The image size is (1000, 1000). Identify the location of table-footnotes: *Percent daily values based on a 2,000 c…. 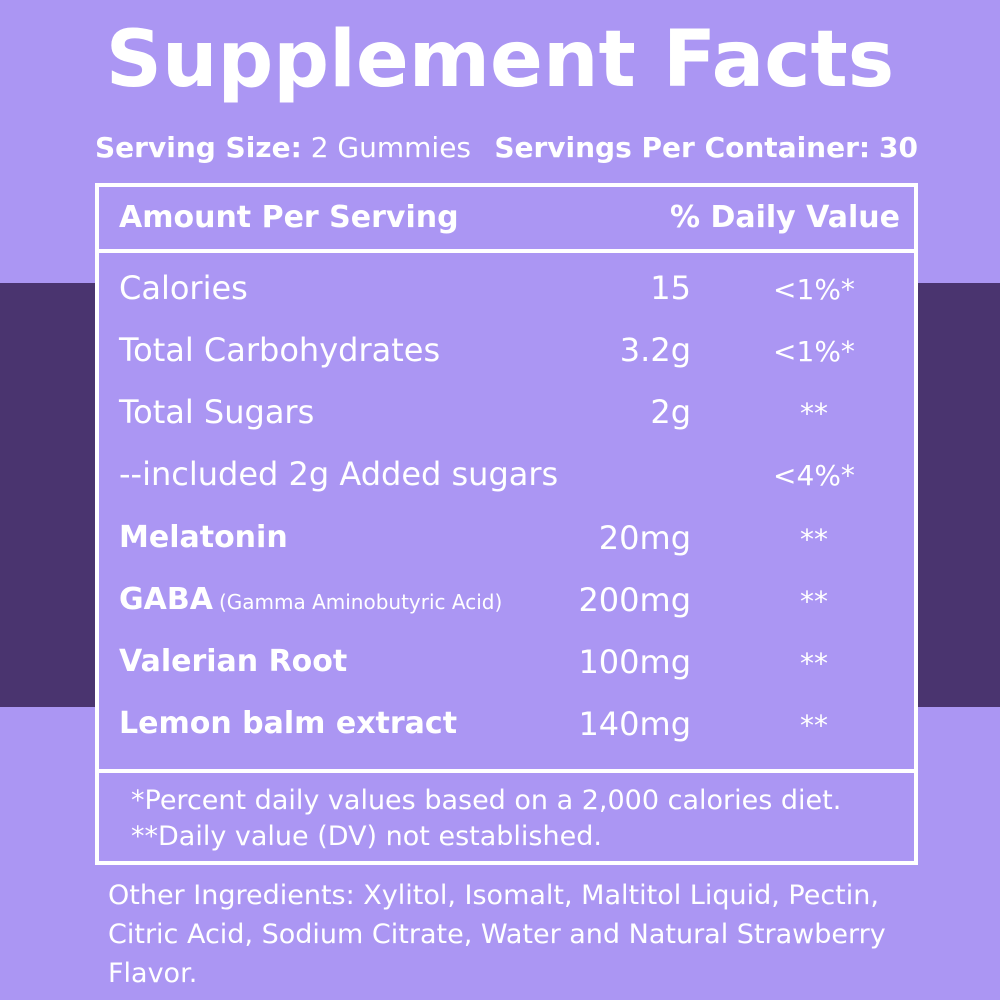
(506, 819).